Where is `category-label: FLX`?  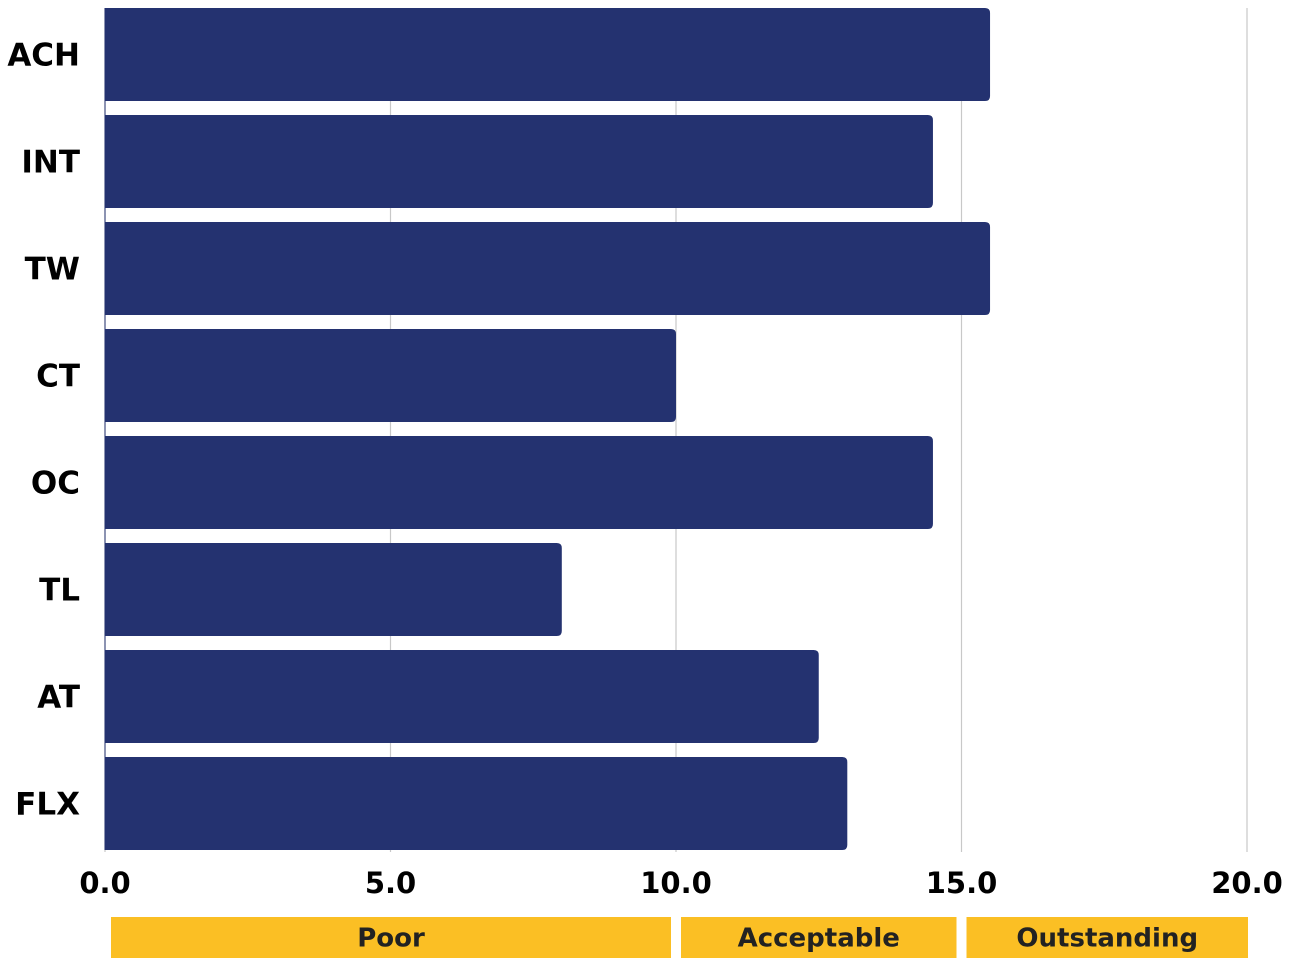 category-label: FLX is located at coordinates (47, 805).